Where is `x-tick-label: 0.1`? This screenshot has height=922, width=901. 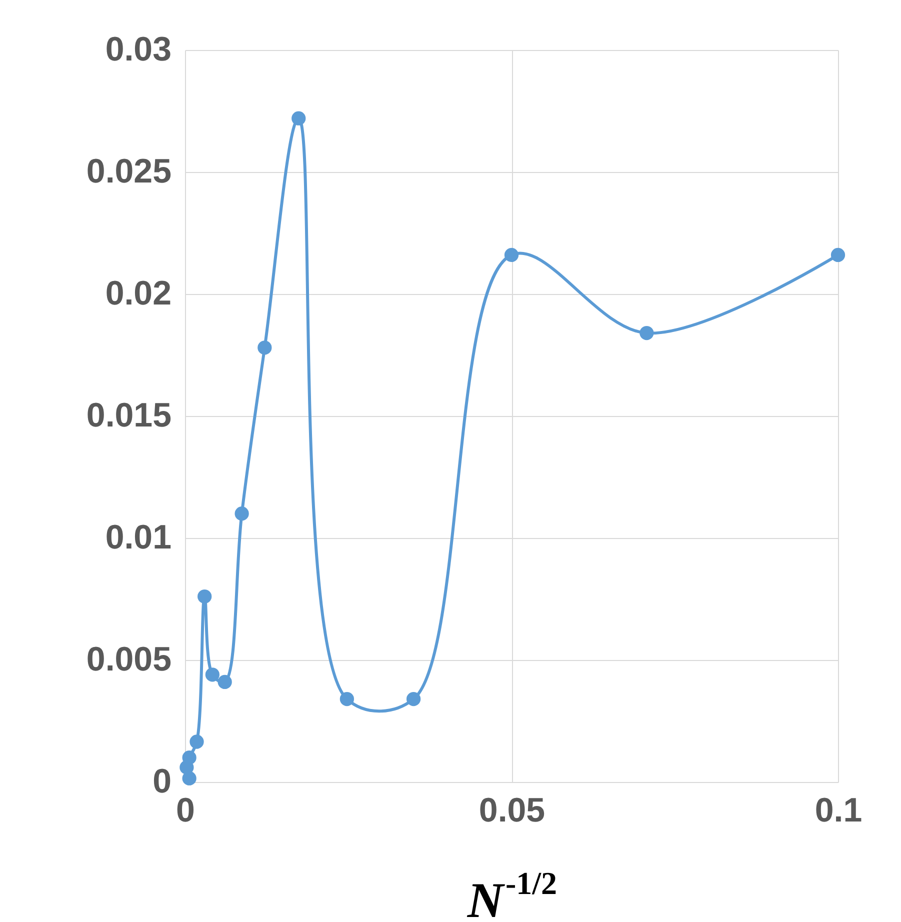
x-tick-label: 0.1 is located at coordinates (838, 811).